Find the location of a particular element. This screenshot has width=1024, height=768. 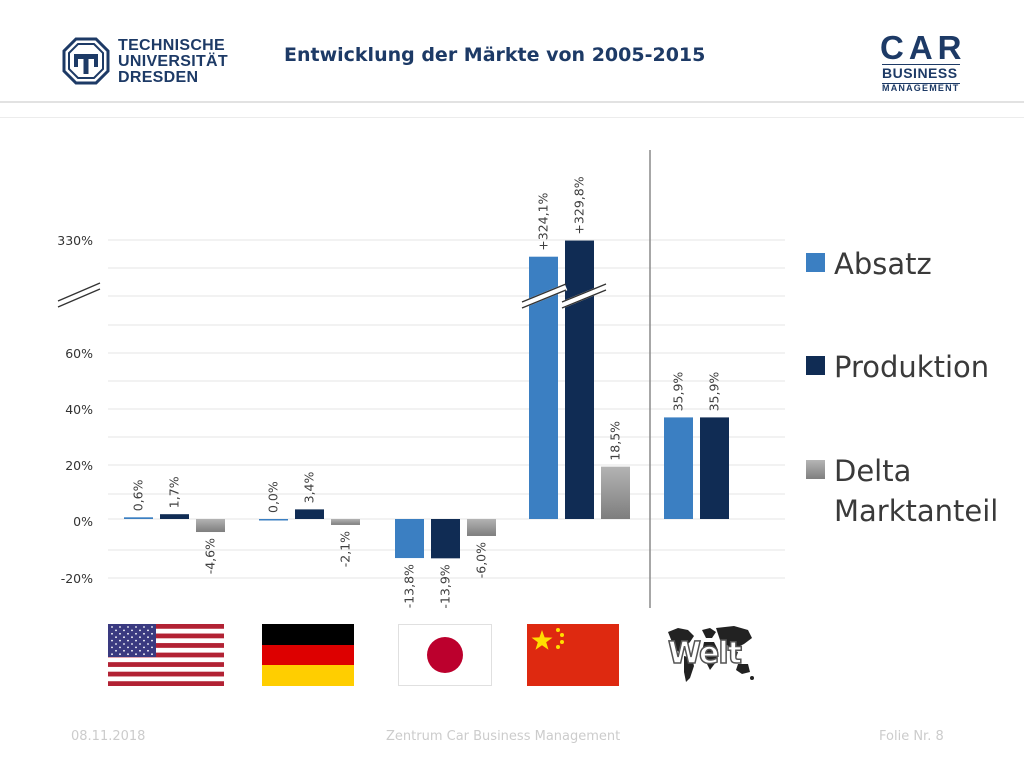

footer-center-text: Zentrum Car Business Management is located at coordinates (503, 736).